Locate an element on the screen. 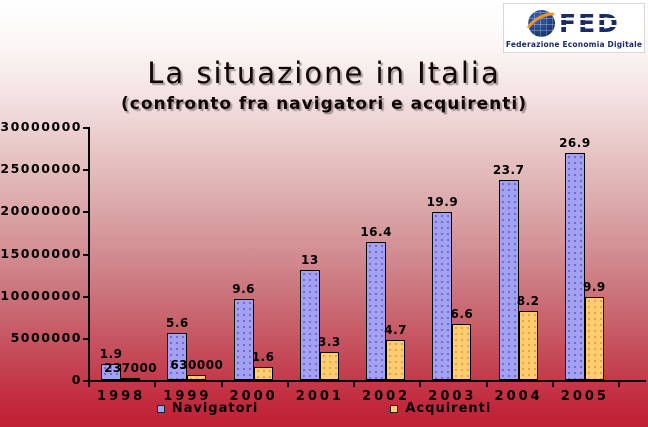  bar-value-label: 16.4 is located at coordinates (376, 232).